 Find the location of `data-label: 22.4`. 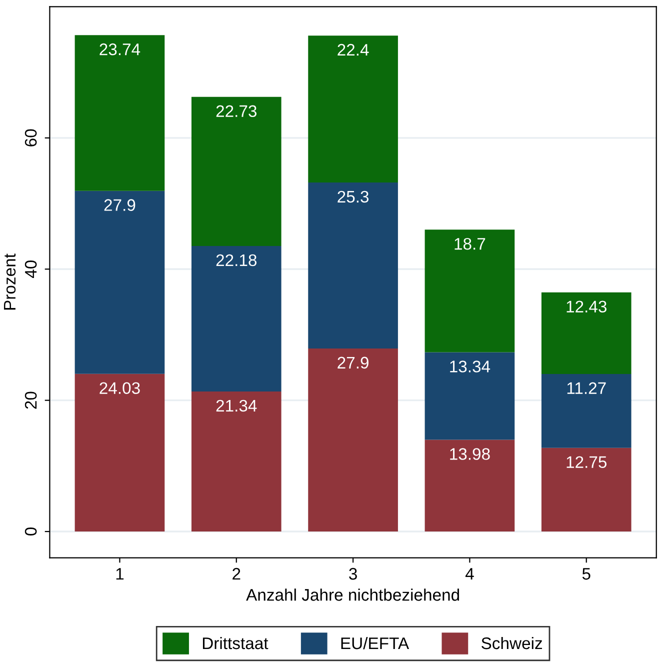

data-label: 22.4 is located at coordinates (353, 50).